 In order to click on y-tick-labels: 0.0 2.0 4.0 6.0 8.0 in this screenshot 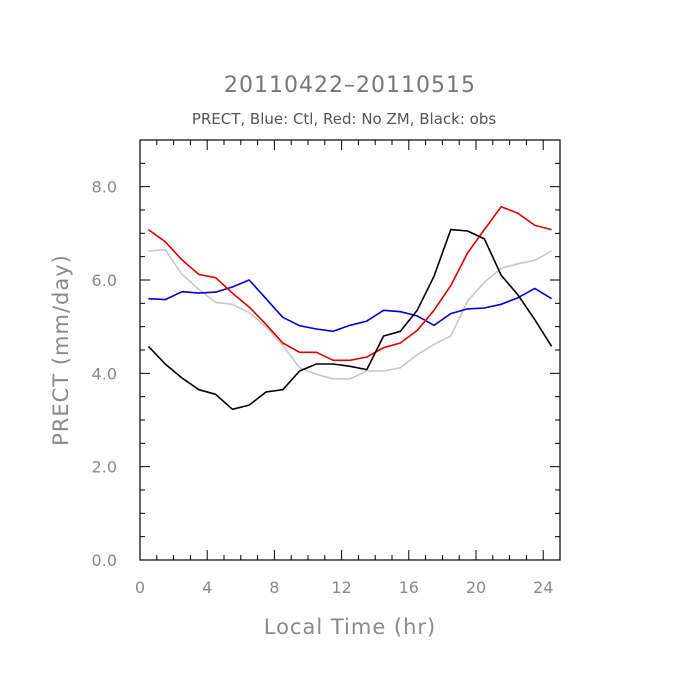, I will do `click(104, 374)`.